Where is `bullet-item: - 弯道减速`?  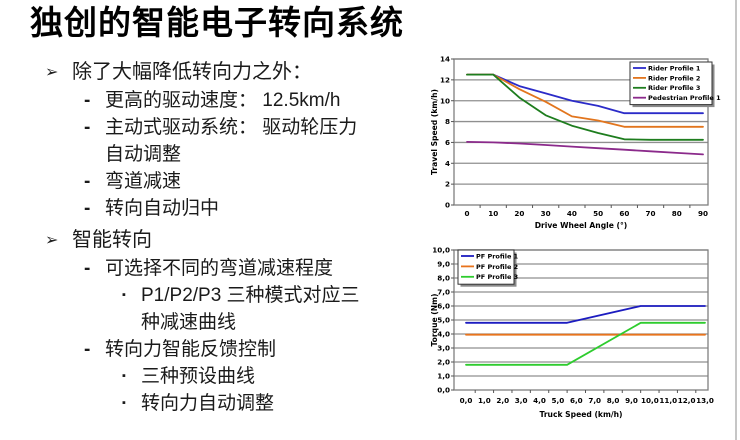 bullet-item: - 弯道减速 is located at coordinates (260, 181).